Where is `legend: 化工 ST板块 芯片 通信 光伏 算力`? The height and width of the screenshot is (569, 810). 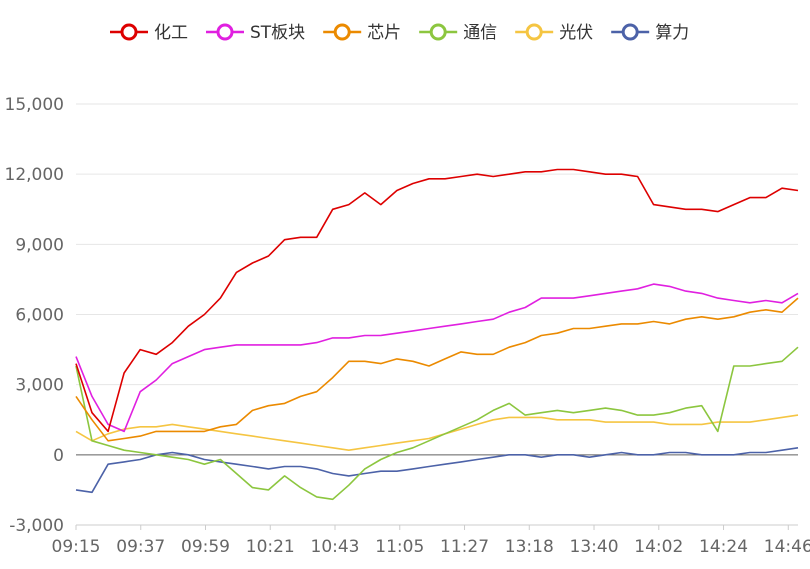 legend: 化工 ST板块 芯片 通信 光伏 算力 is located at coordinates (399, 33).